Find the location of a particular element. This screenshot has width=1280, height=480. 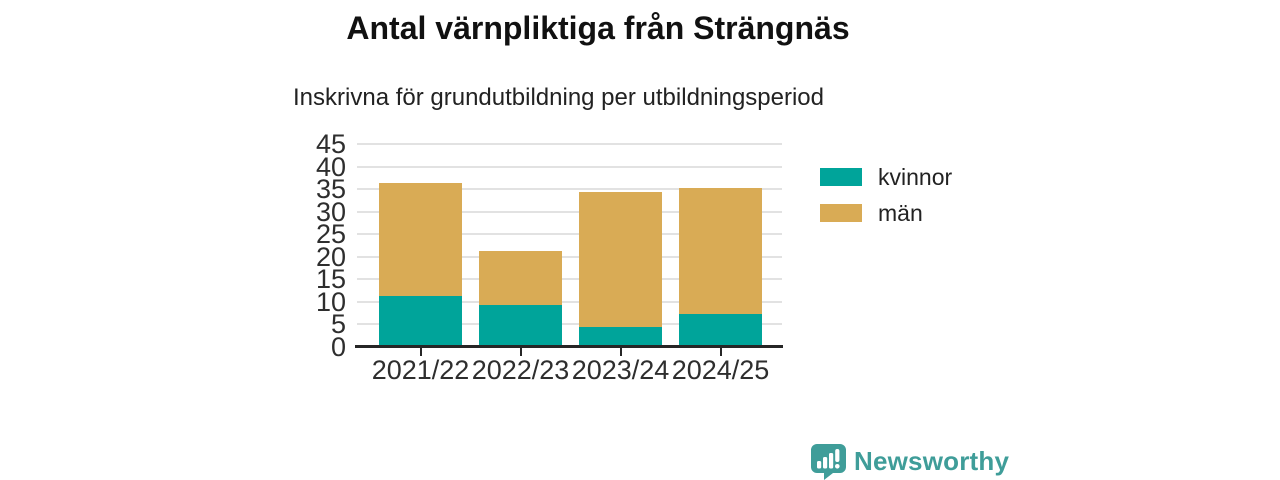

bar-segment-män-2024/25 is located at coordinates (720, 250).